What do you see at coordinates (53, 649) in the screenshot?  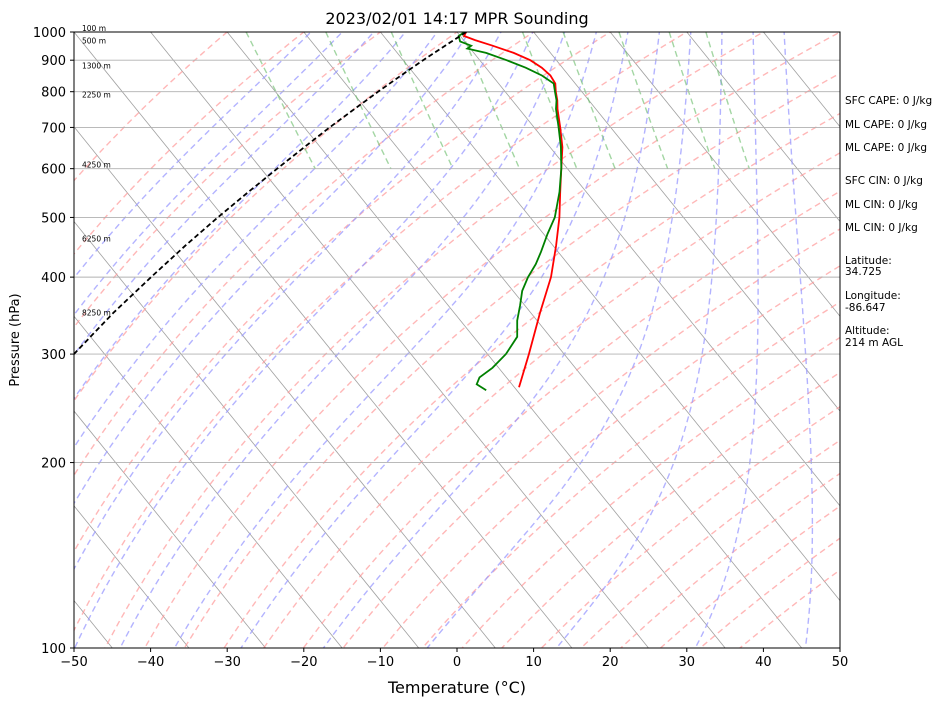 I see `y-tick-label: 100` at bounding box center [53, 649].